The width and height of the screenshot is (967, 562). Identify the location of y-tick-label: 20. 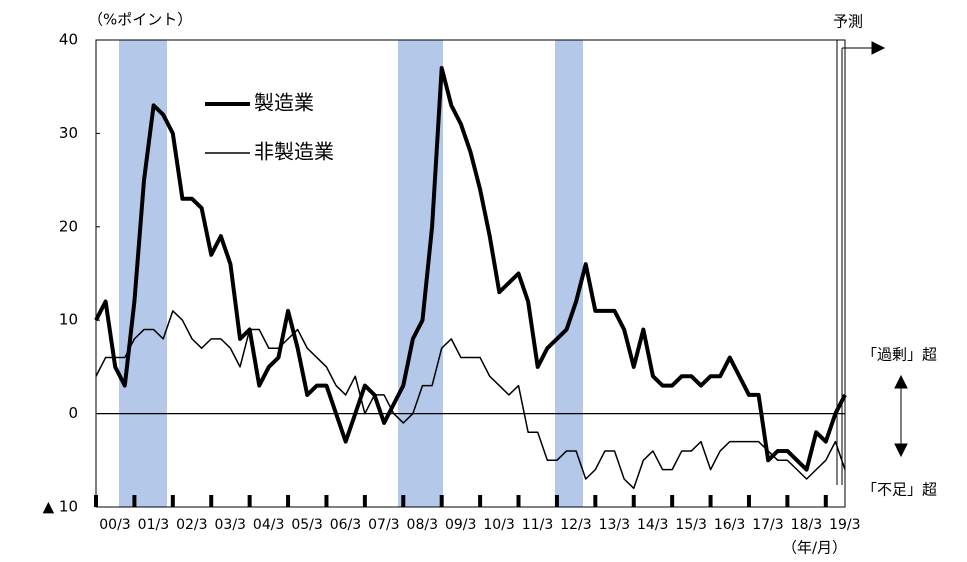
(68, 226).